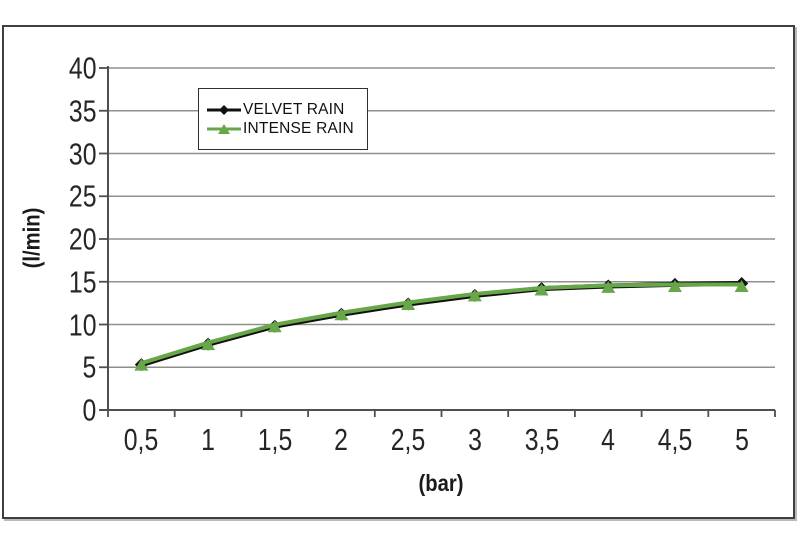 The width and height of the screenshot is (800, 533). What do you see at coordinates (31, 238) in the screenshot?
I see `y-axis-title: (l/min)` at bounding box center [31, 238].